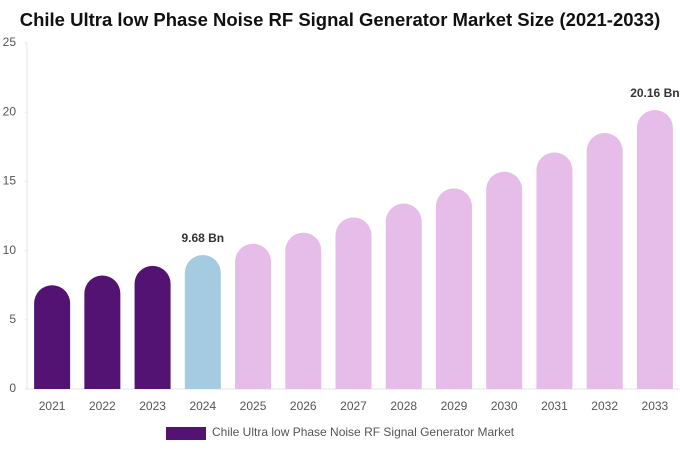 The height and width of the screenshot is (450, 680). What do you see at coordinates (10, 111) in the screenshot?
I see `y-tick-label: 20` at bounding box center [10, 111].